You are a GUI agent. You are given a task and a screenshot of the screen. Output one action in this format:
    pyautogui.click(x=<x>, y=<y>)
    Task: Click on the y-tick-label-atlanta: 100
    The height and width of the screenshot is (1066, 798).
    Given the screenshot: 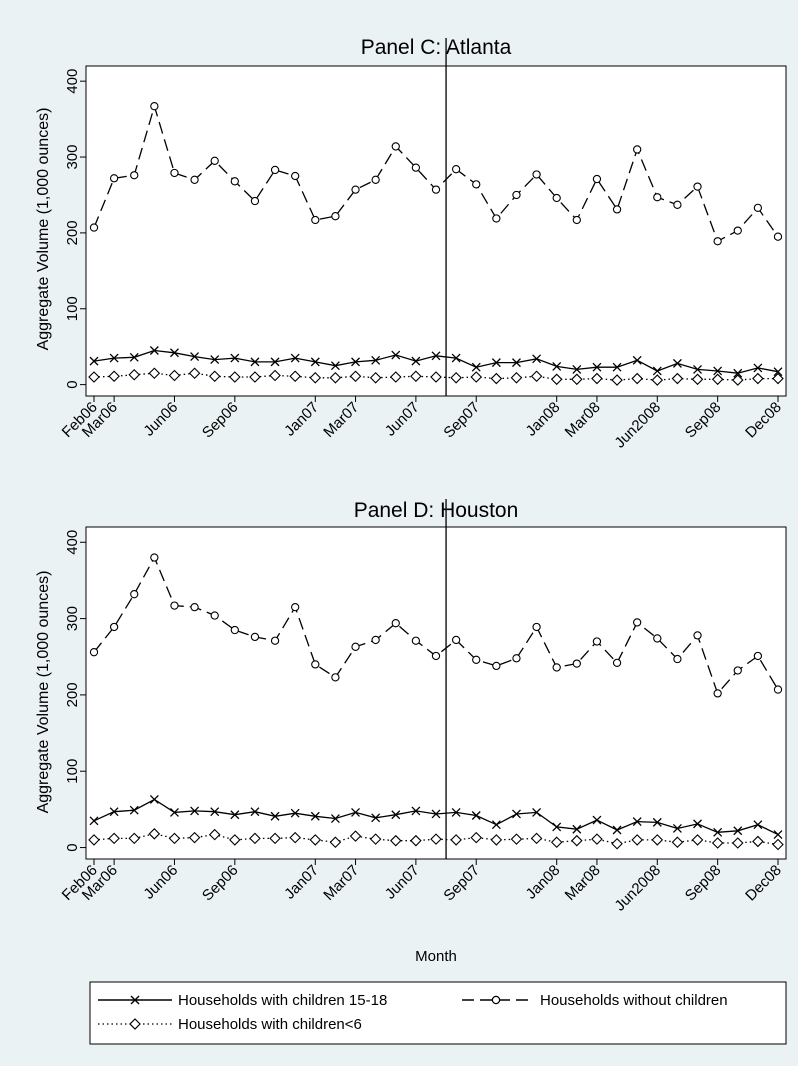 What is the action you would take?
    pyautogui.click(x=72, y=308)
    